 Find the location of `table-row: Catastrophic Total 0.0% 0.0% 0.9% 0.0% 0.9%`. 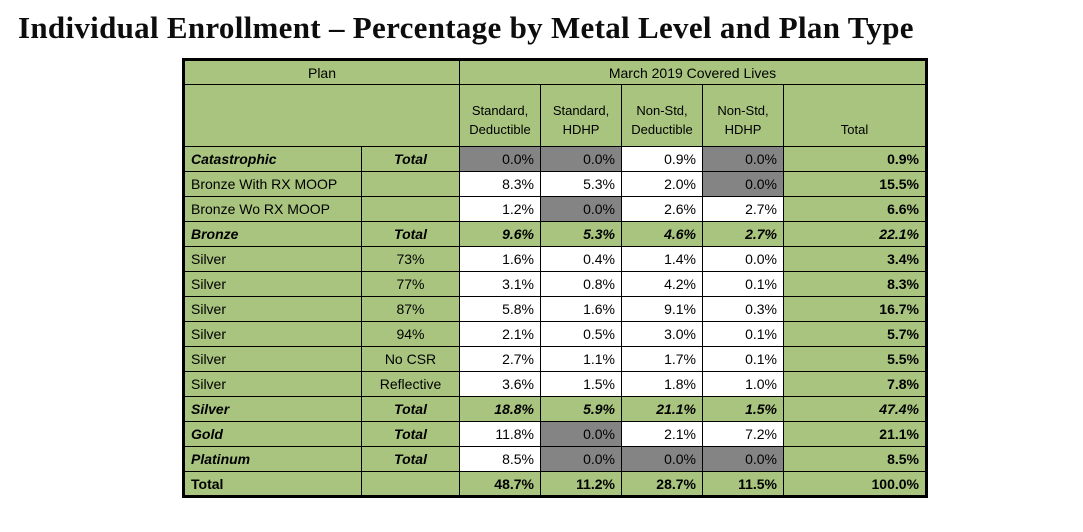

table-row: Catastrophic Total 0.0% 0.0% 0.9% 0.0% 0.9% is located at coordinates (555, 159).